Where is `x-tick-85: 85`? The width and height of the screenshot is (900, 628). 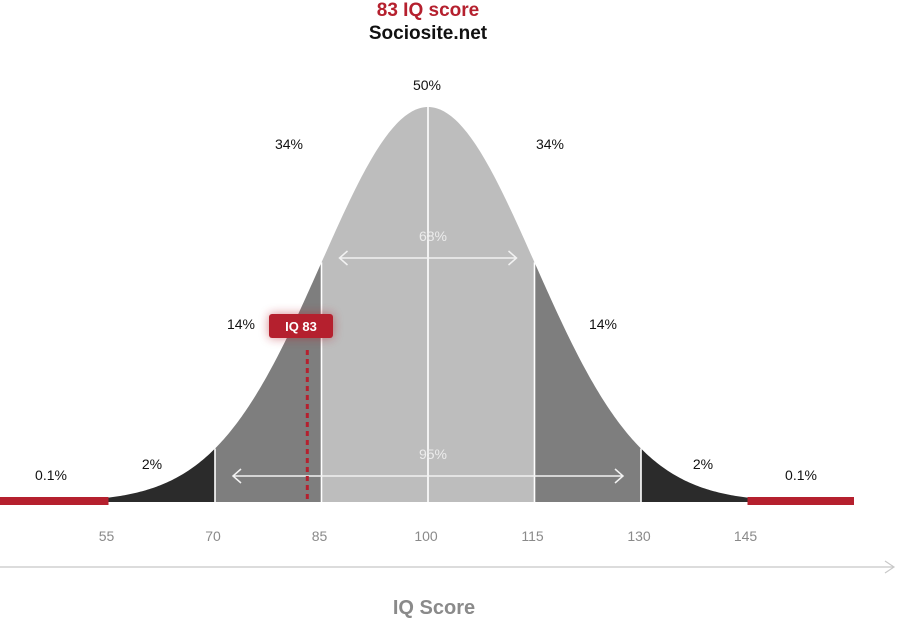
x-tick-85: 85 is located at coordinates (320, 536).